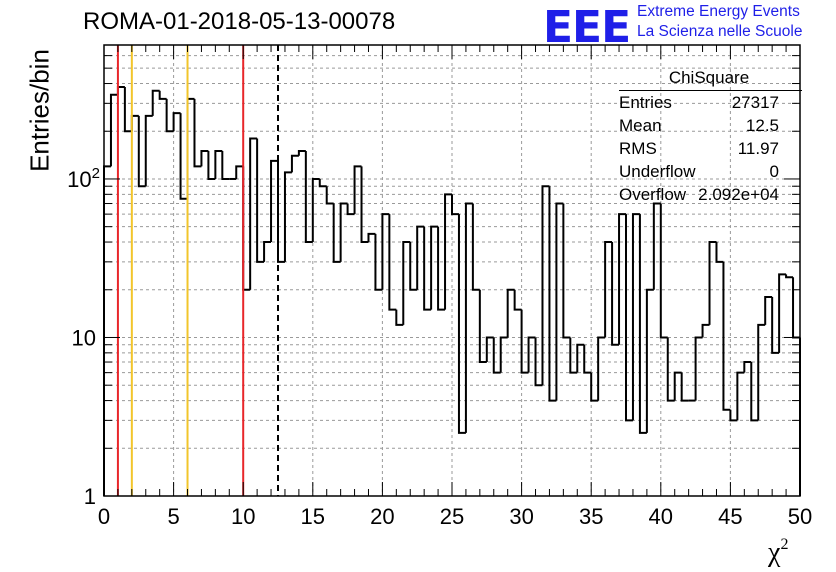 The width and height of the screenshot is (836, 572). What do you see at coordinates (239, 21) in the screenshot?
I see `plot-title: ROMA-01-2018-05-13-00078` at bounding box center [239, 21].